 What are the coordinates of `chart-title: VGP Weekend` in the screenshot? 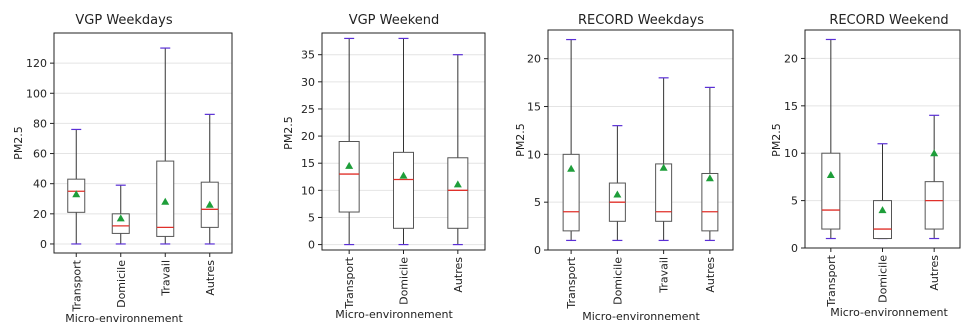 It's located at (394, 20).